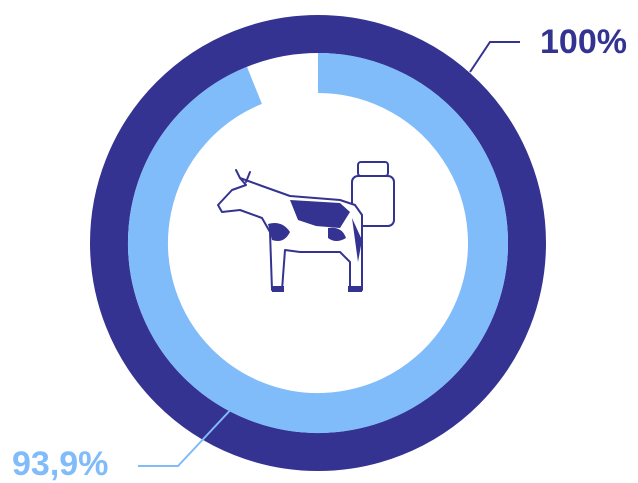 This screenshot has height=483, width=638. Describe the element at coordinates (583, 42) in the screenshot. I see `value-label: 100%` at that location.